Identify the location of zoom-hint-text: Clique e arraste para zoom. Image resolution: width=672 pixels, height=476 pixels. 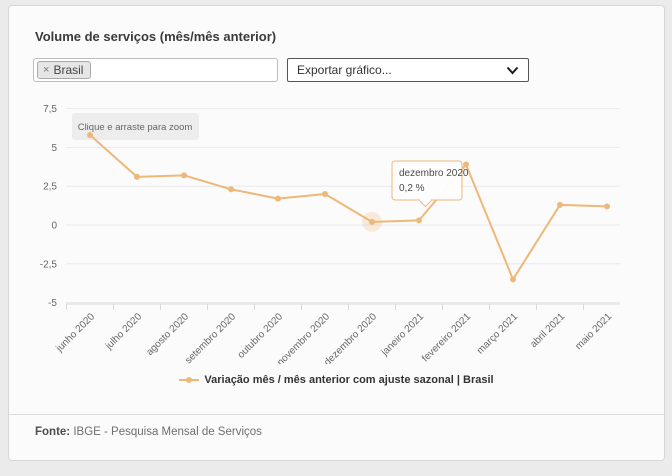
(135, 127).